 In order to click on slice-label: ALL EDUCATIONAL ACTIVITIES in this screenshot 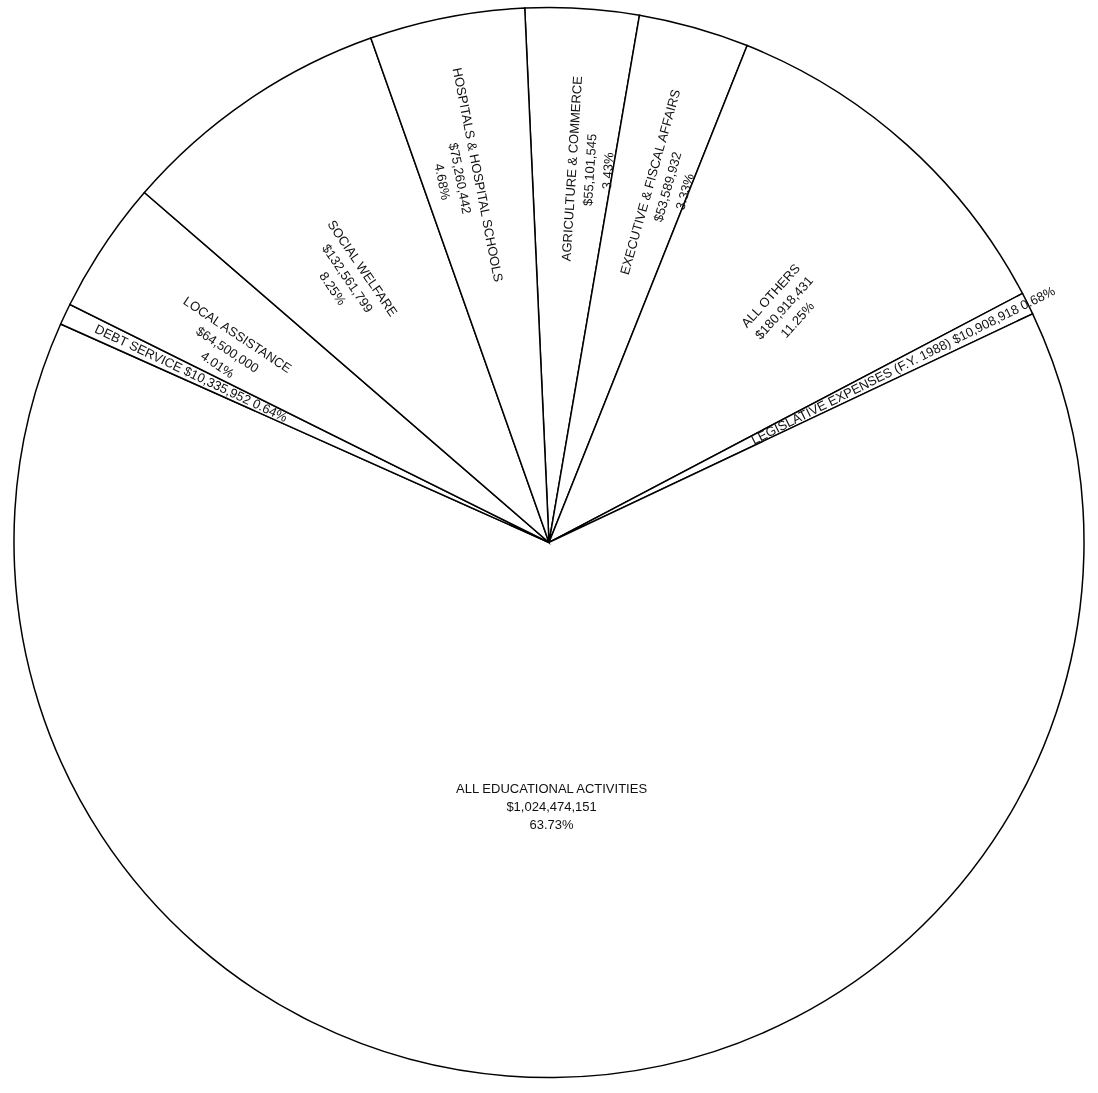, I will do `click(552, 788)`.